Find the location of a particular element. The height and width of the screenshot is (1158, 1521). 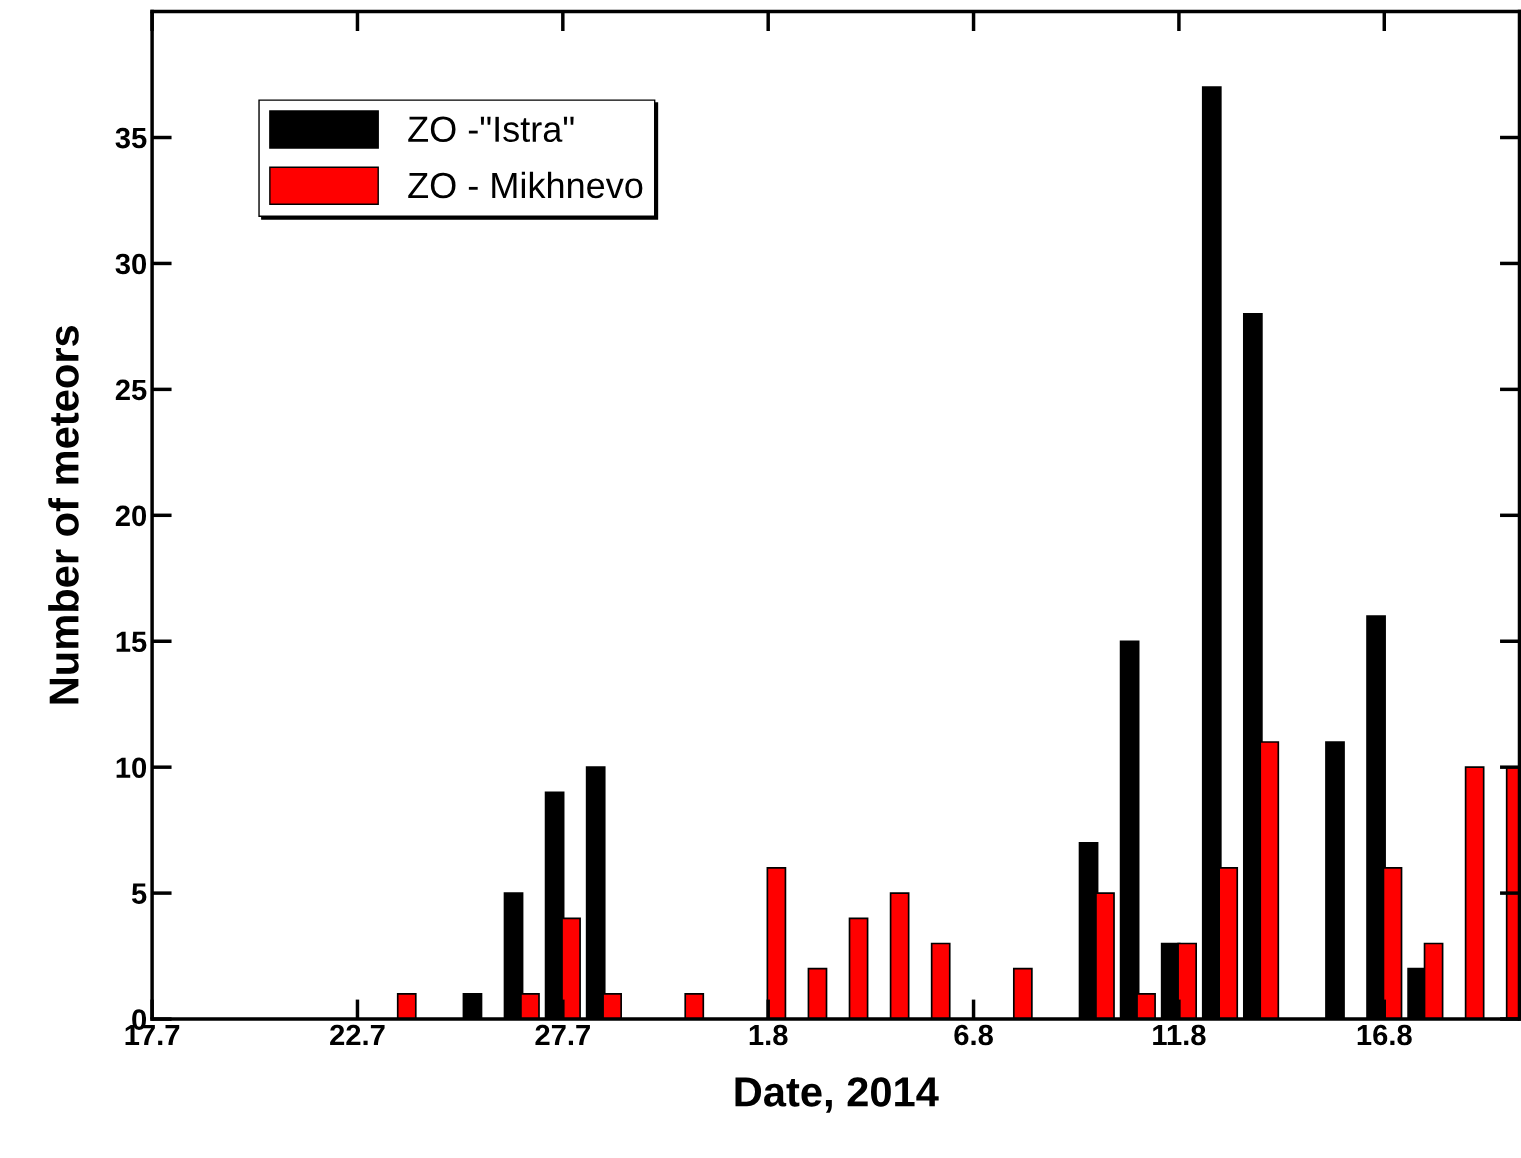

y-tick-label: 15 is located at coordinates (131, 642).